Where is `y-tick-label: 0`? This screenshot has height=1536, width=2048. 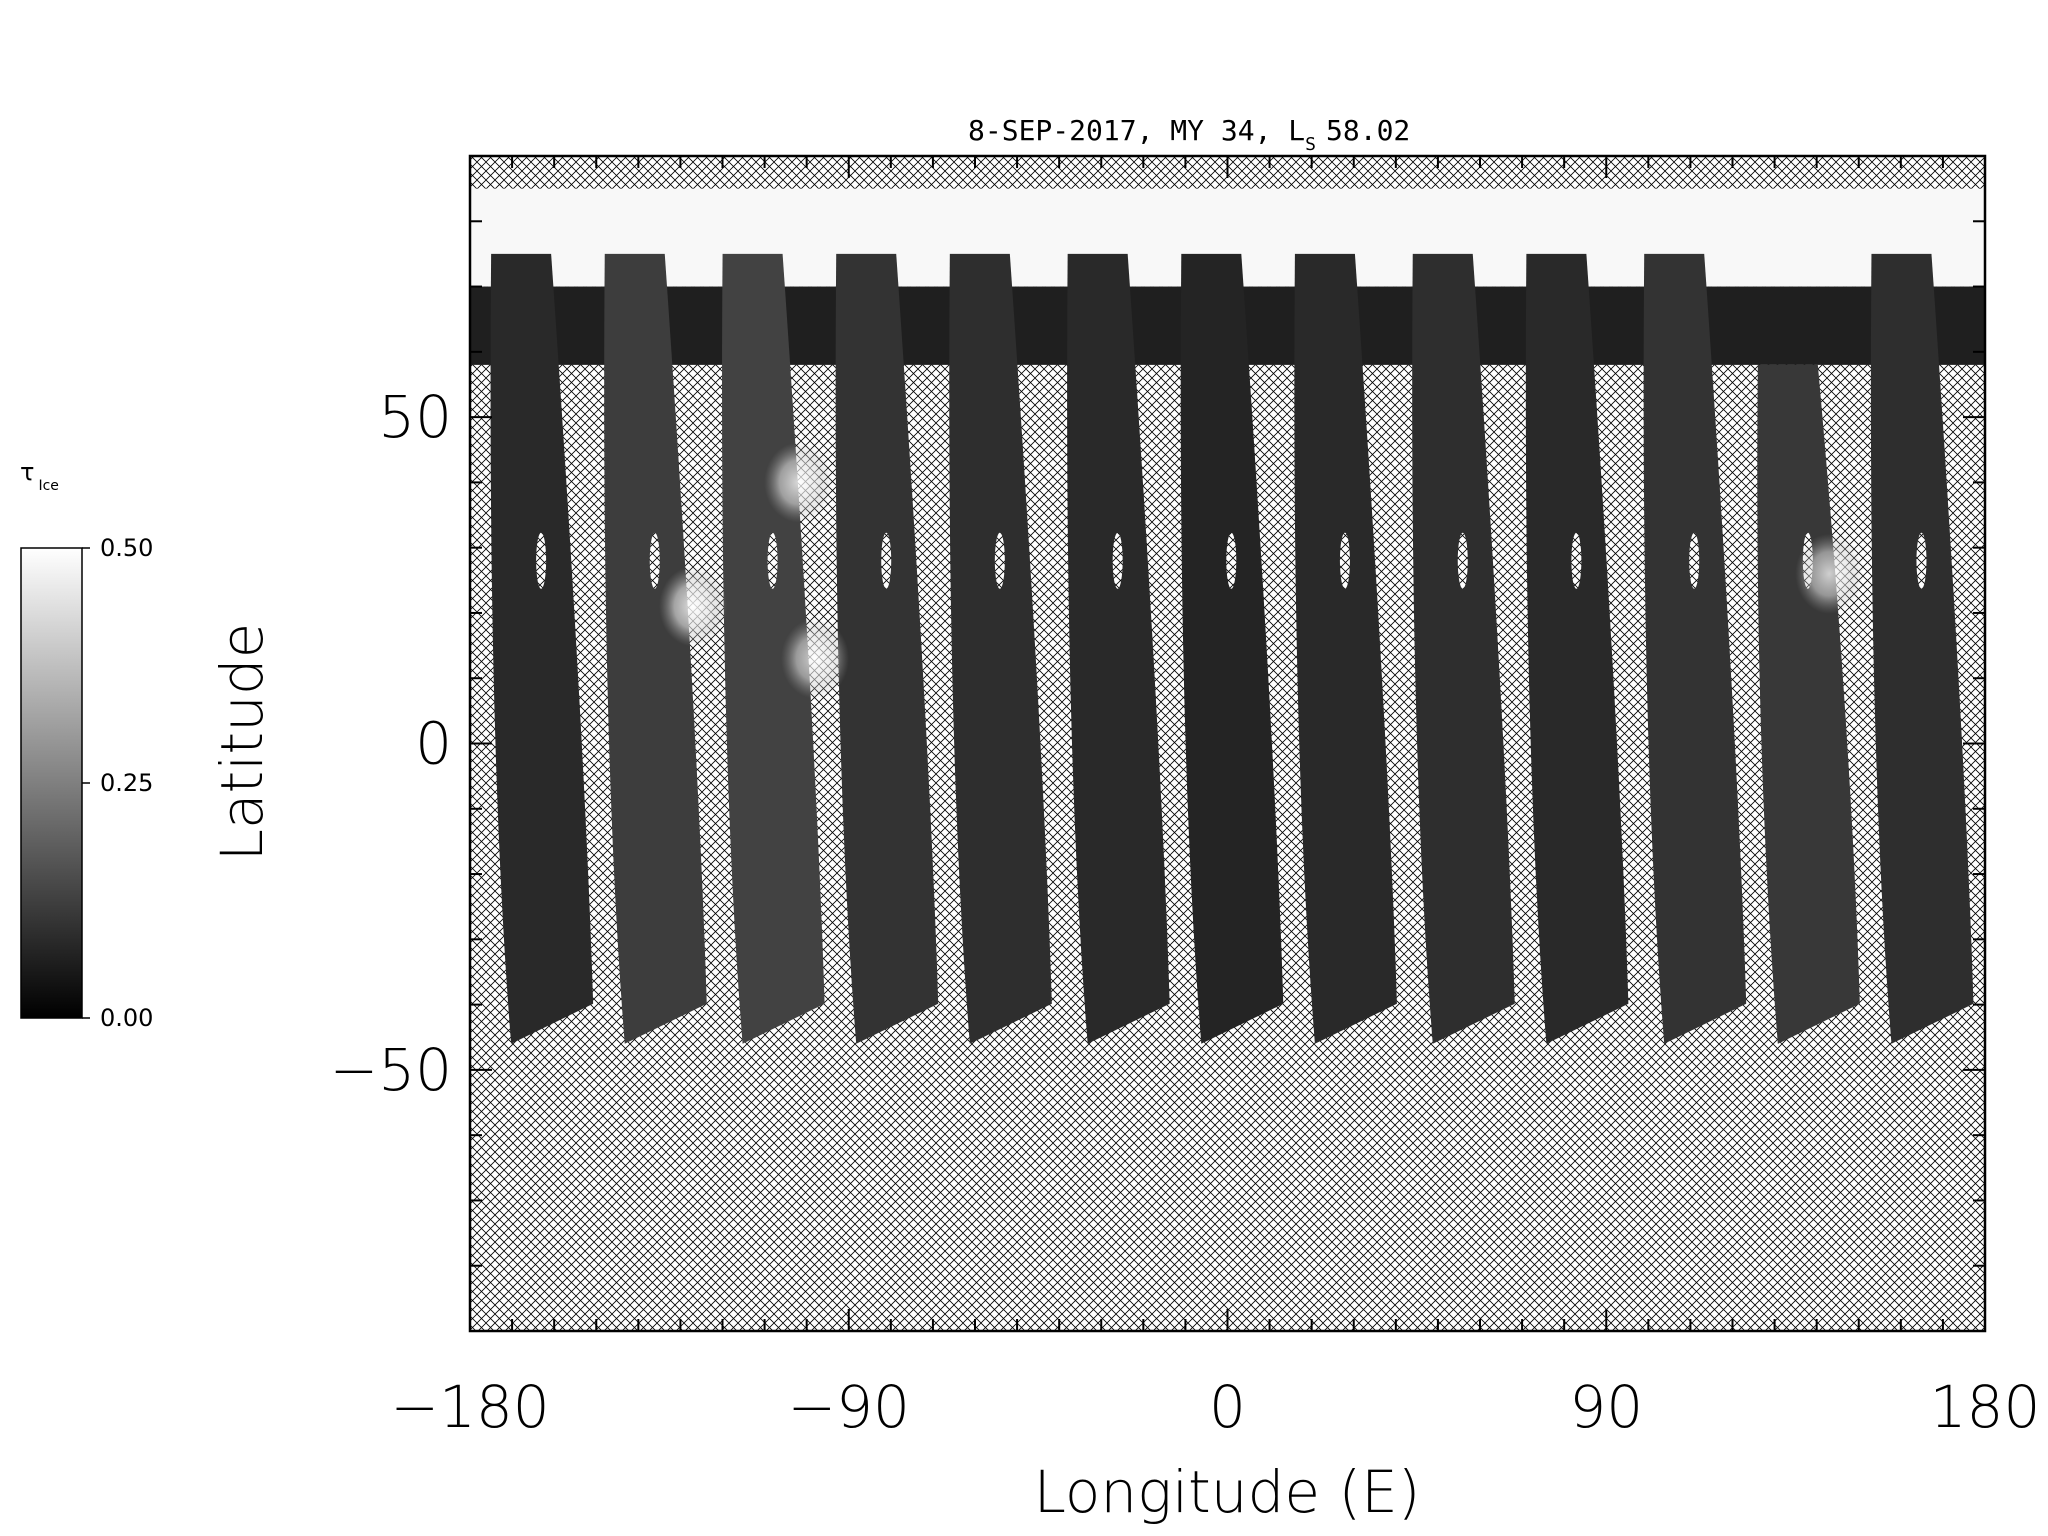
y-tick-label: 0 is located at coordinates (433, 744).